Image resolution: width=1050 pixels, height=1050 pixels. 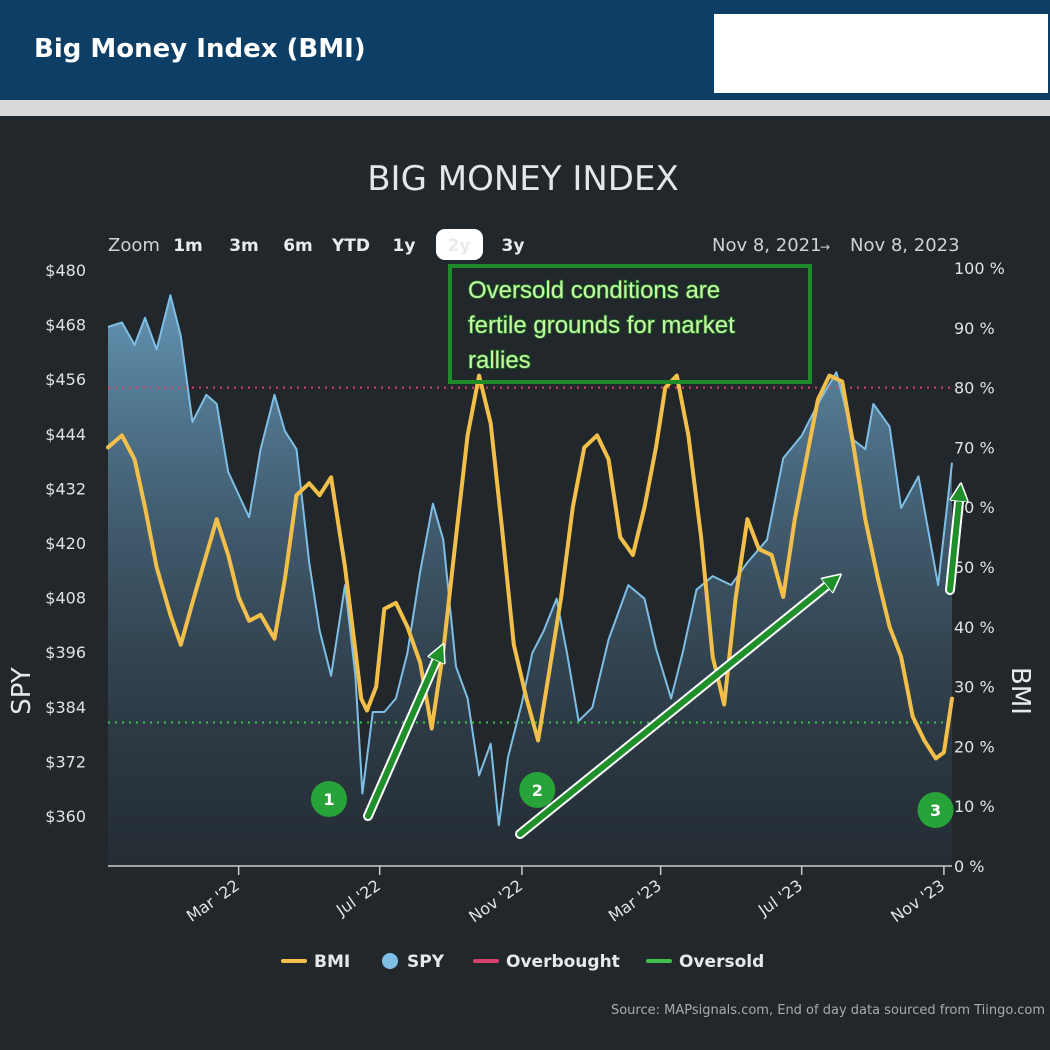 What do you see at coordinates (200, 49) in the screenshot?
I see `page-title: Big Money Index (BMI)` at bounding box center [200, 49].